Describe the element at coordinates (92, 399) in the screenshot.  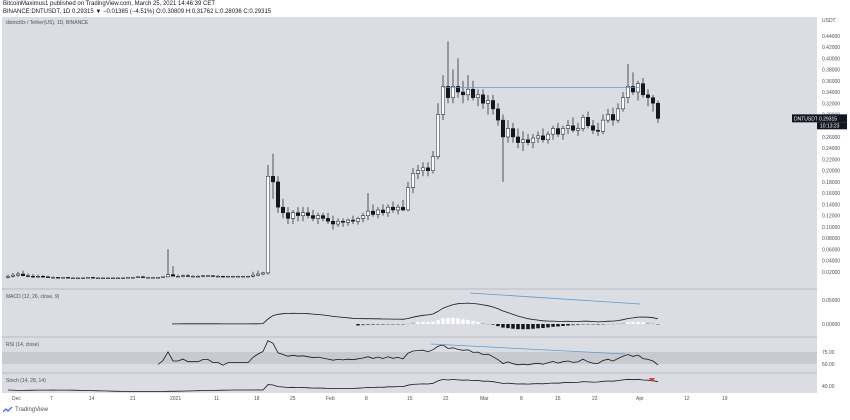
I see `time-tick-label: 14` at that location.